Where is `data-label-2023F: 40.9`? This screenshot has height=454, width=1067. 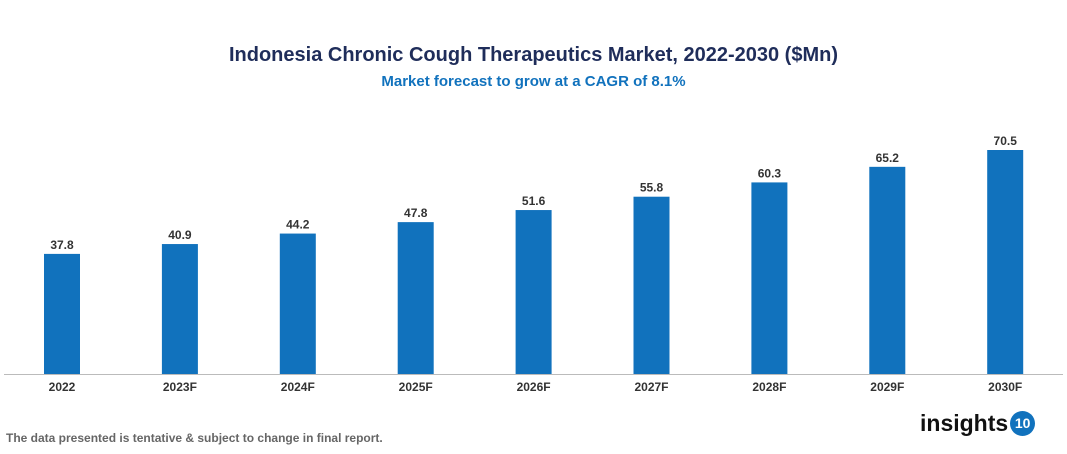
data-label-2023F: 40.9 is located at coordinates (180, 235).